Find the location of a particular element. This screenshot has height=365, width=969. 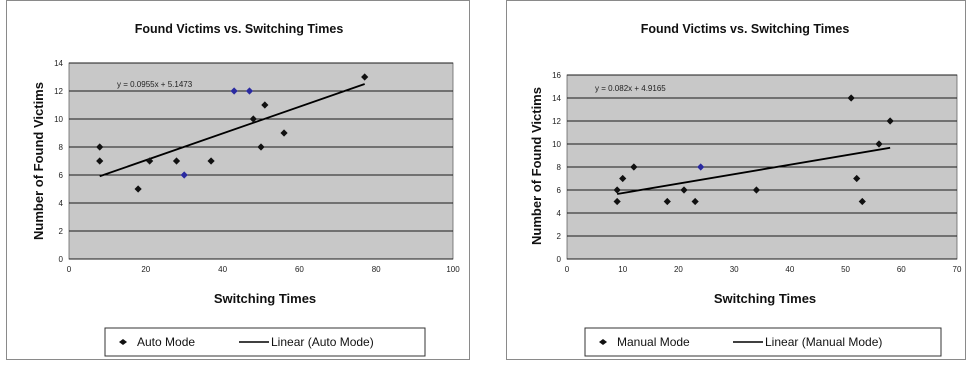

x-tick-label: 80 is located at coordinates (376, 269).